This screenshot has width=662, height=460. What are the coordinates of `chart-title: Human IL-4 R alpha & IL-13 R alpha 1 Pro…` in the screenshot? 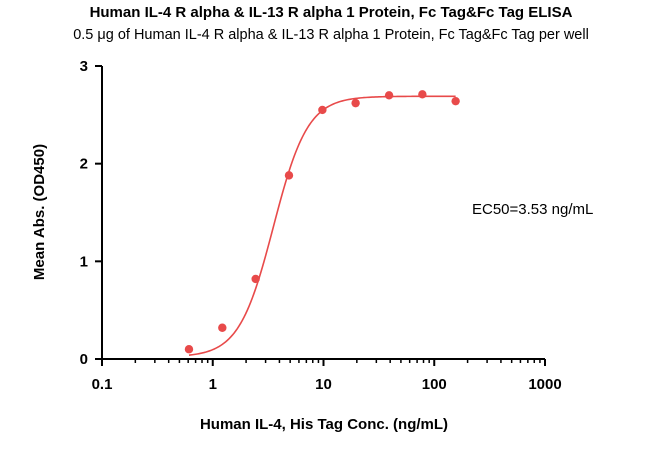 It's located at (331, 12).